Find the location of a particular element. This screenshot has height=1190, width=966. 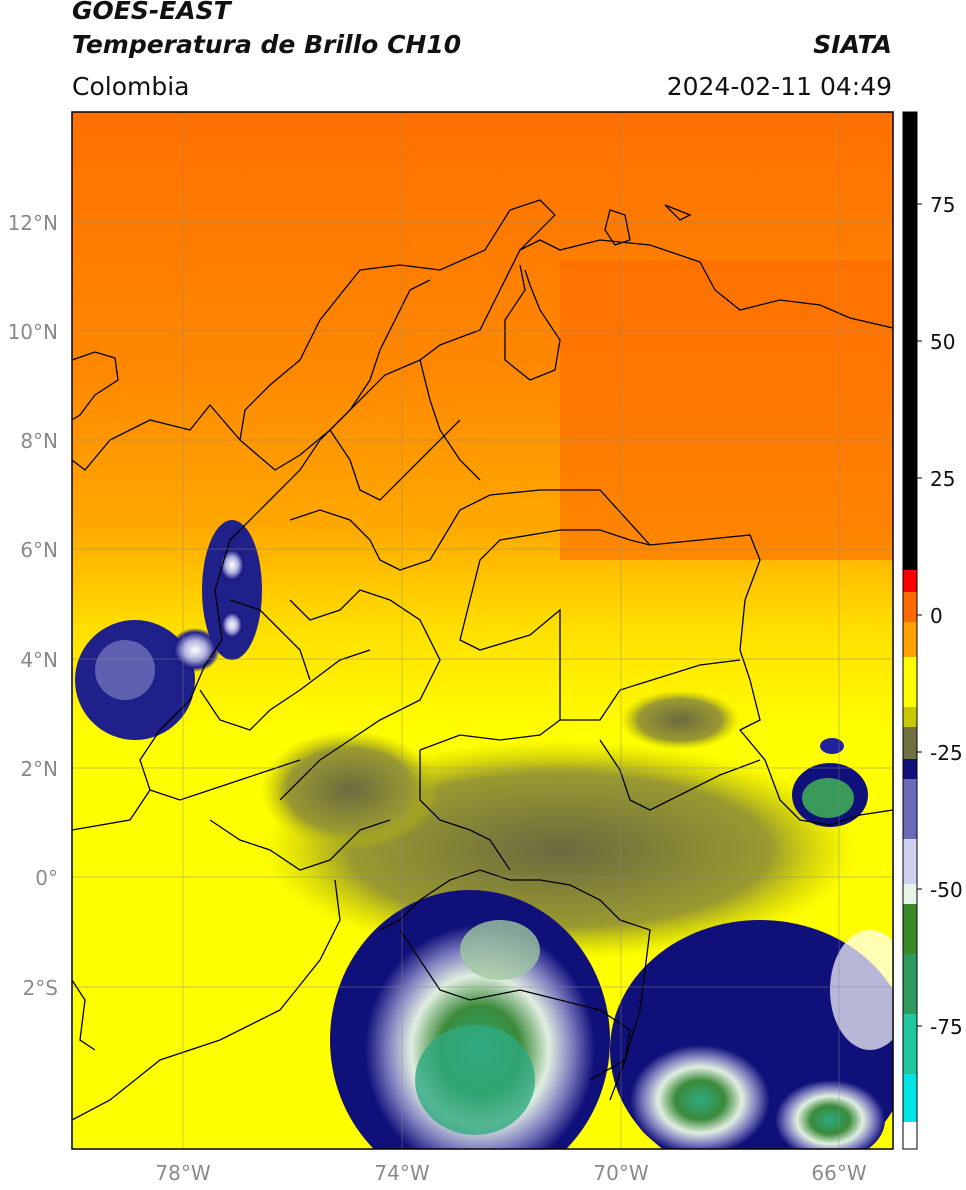

lon-tick: 70°W is located at coordinates (620, 1173).